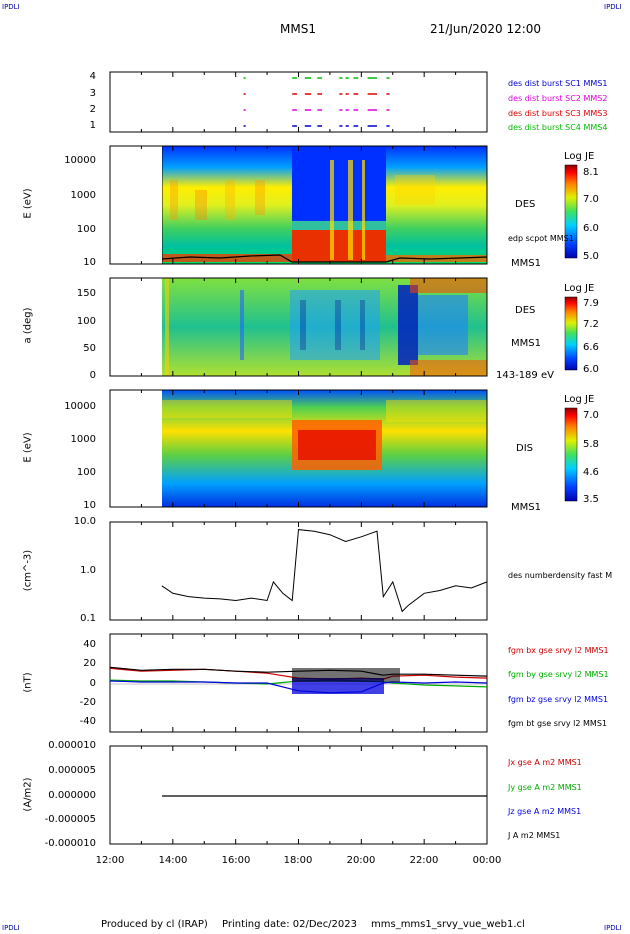  I want to click on colorbar-des, so click(571, 211).